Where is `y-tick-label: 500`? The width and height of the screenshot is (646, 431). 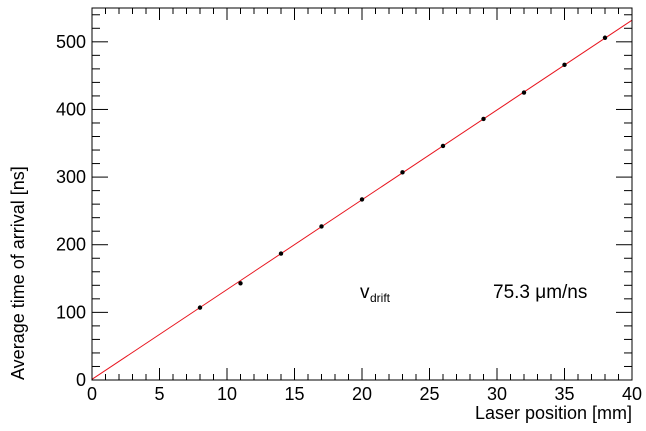 y-tick-label: 500 is located at coordinates (71, 42).